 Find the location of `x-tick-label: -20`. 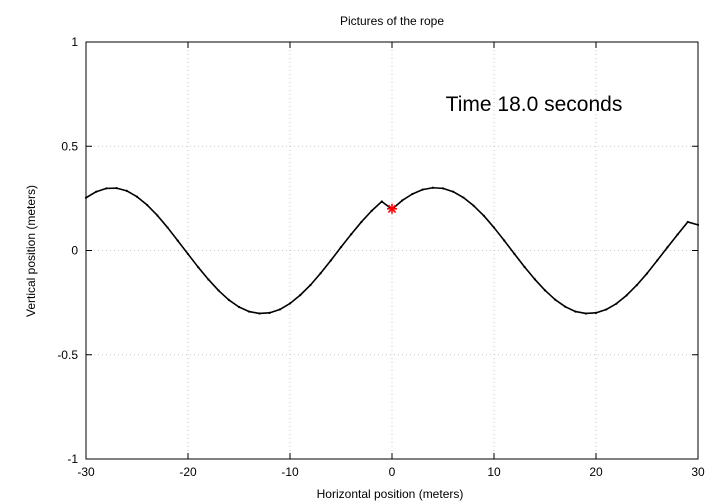

x-tick-label: -20 is located at coordinates (188, 472).